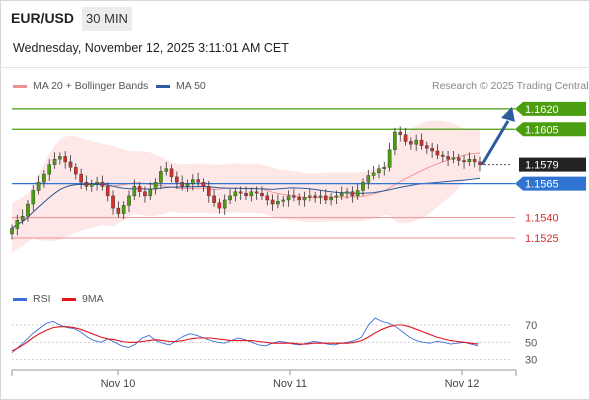 The width and height of the screenshot is (590, 400). What do you see at coordinates (542, 130) in the screenshot?
I see `resistance-label-1.1605: 1.1605` at bounding box center [542, 130].